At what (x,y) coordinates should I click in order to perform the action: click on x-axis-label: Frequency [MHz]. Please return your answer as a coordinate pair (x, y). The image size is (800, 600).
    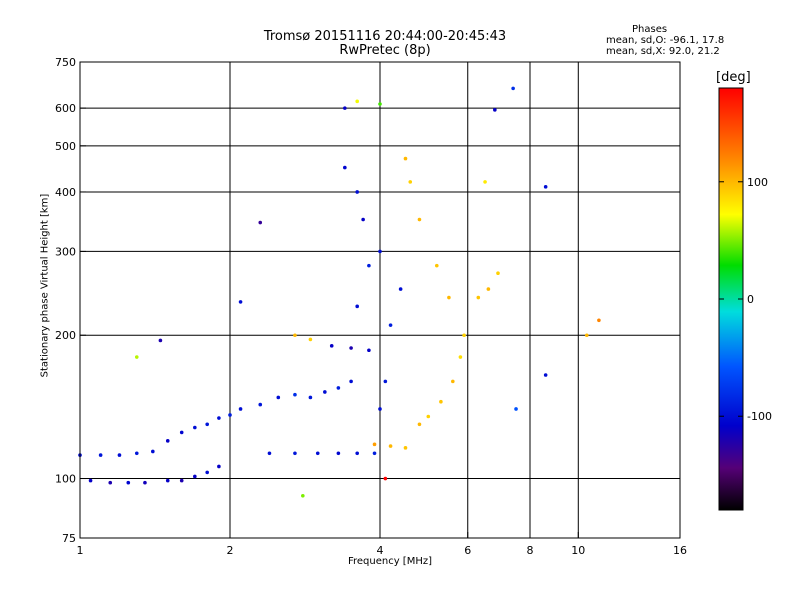
    Looking at the image, I should click on (390, 561).